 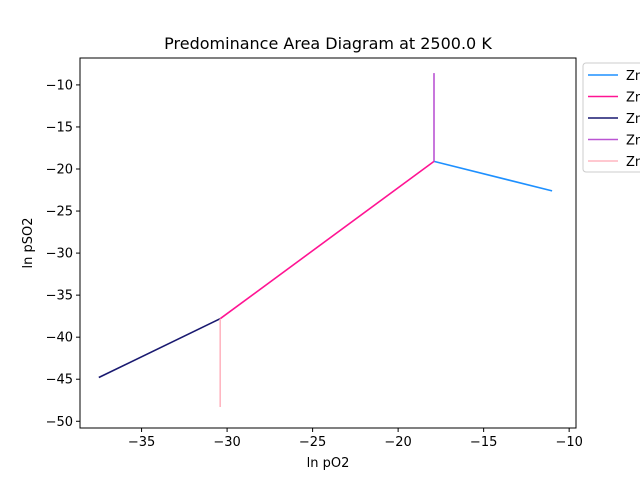 What do you see at coordinates (59, 127) in the screenshot?
I see `y-tick-label: −15` at bounding box center [59, 127].